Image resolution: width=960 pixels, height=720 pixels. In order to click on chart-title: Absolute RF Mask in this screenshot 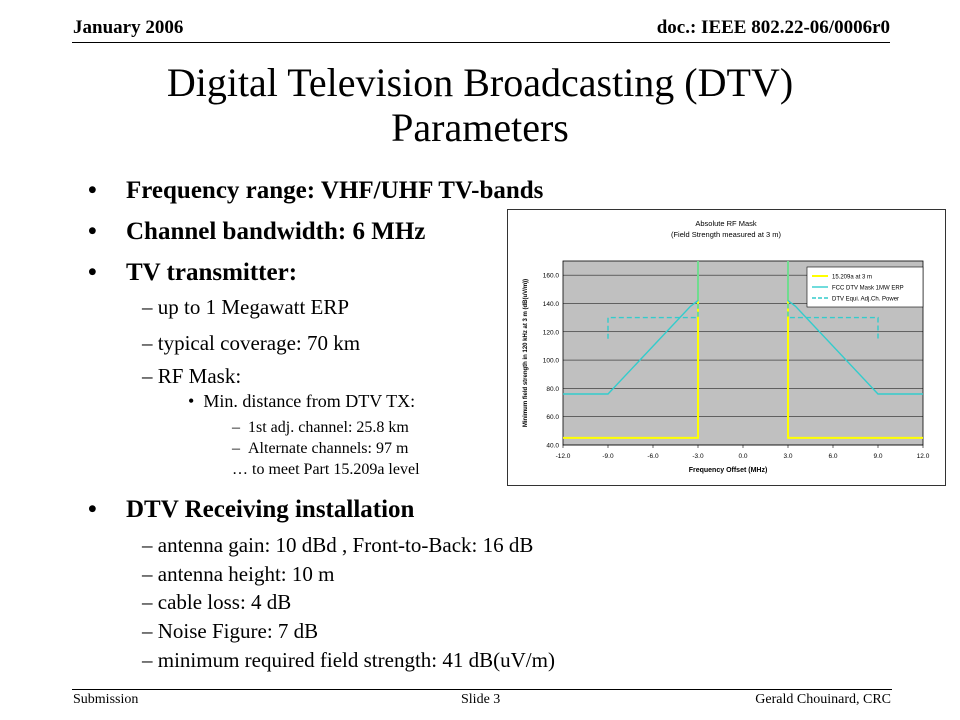, I will do `click(726, 223)`.